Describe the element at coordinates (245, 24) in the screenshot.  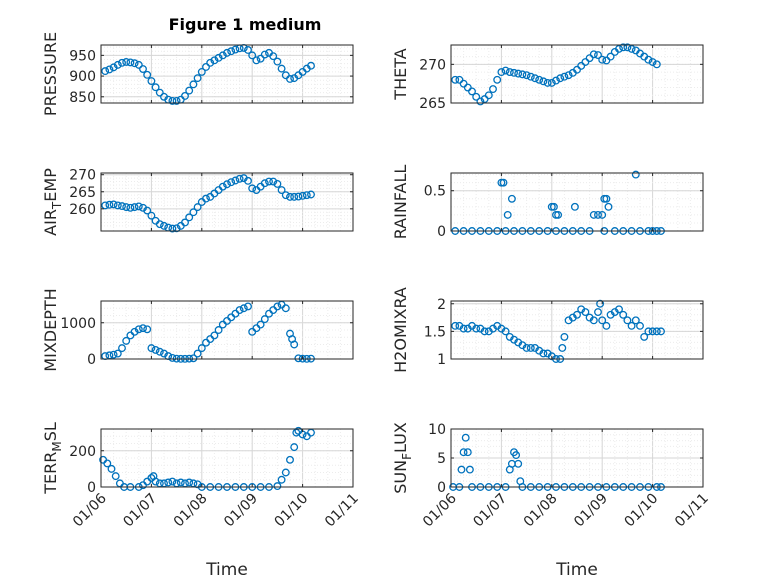
I see `figure-title: Figure 1 medium` at that location.